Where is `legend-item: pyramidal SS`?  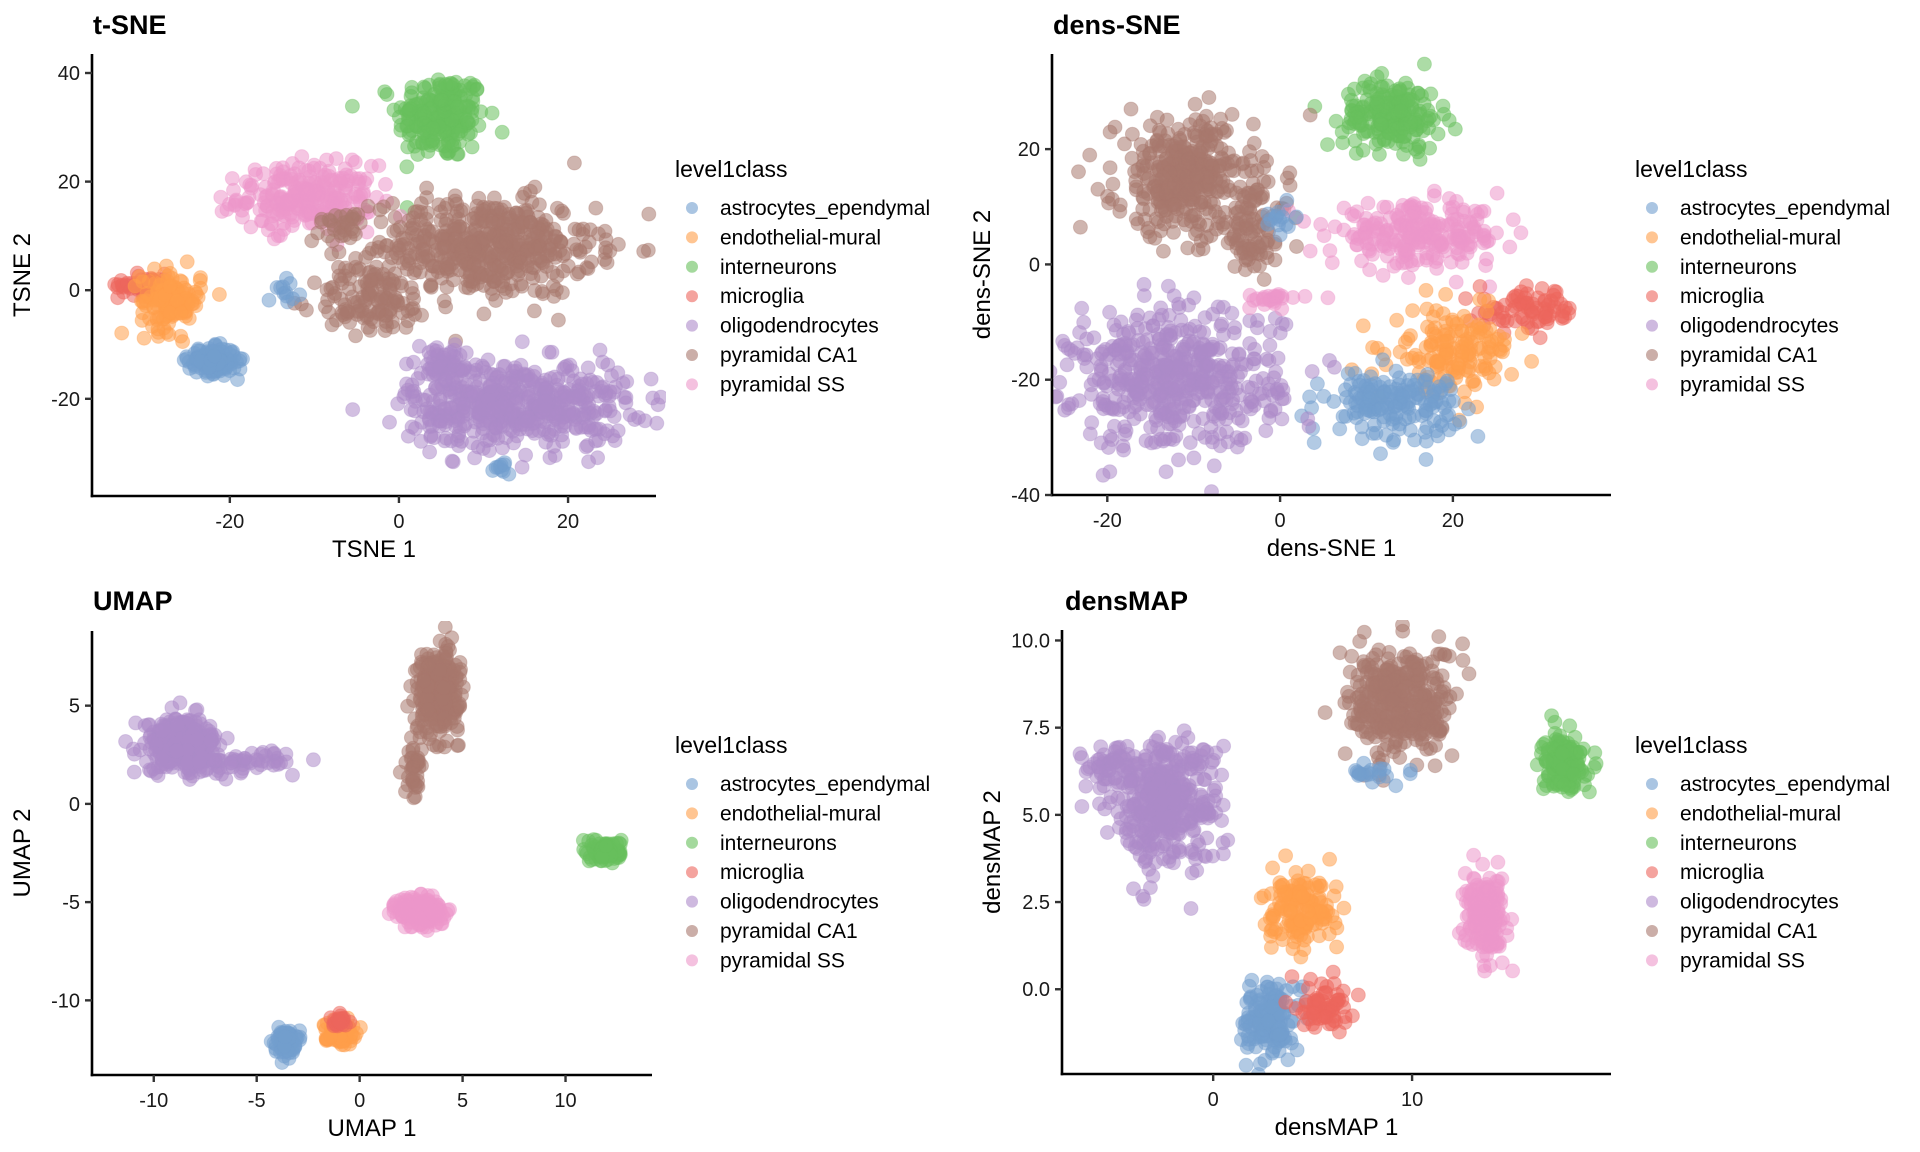
legend-item: pyramidal SS is located at coordinates (1725, 384).